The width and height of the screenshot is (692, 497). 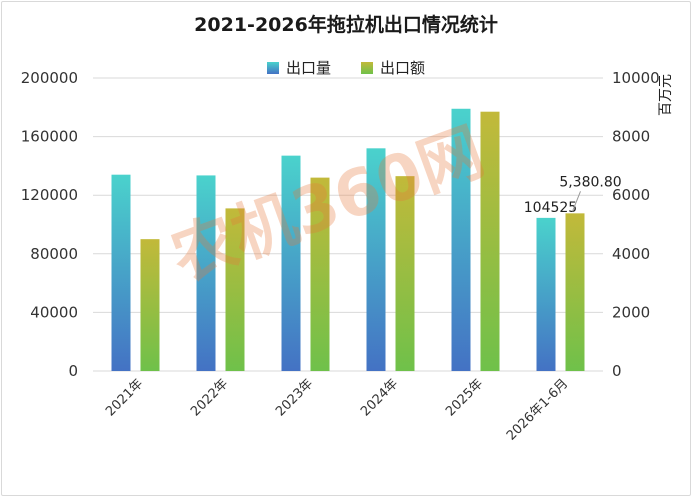 What do you see at coordinates (73, 371) in the screenshot?
I see `left-tick-label: 0` at bounding box center [73, 371].